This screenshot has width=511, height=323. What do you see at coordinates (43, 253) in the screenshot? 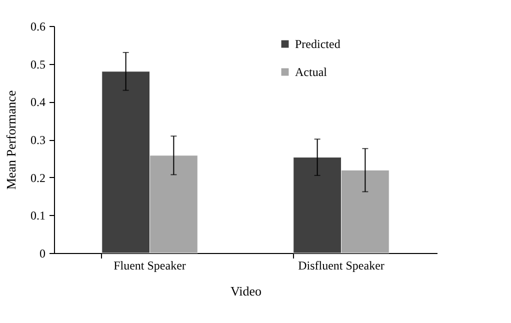
I see `y-tick-label: 0` at bounding box center [43, 253].